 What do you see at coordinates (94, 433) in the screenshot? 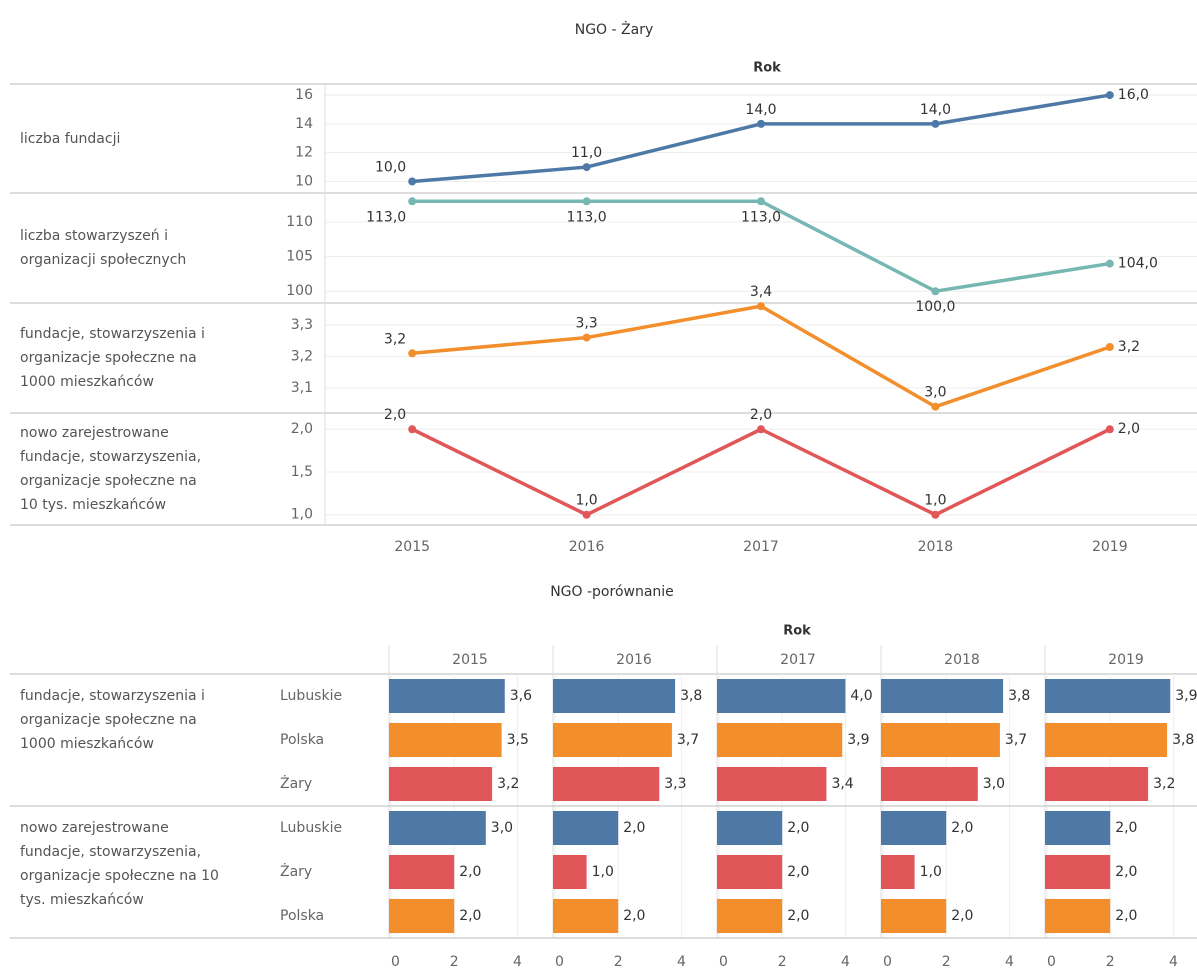
I see `row-label: nowo zarejestrowane` at bounding box center [94, 433].